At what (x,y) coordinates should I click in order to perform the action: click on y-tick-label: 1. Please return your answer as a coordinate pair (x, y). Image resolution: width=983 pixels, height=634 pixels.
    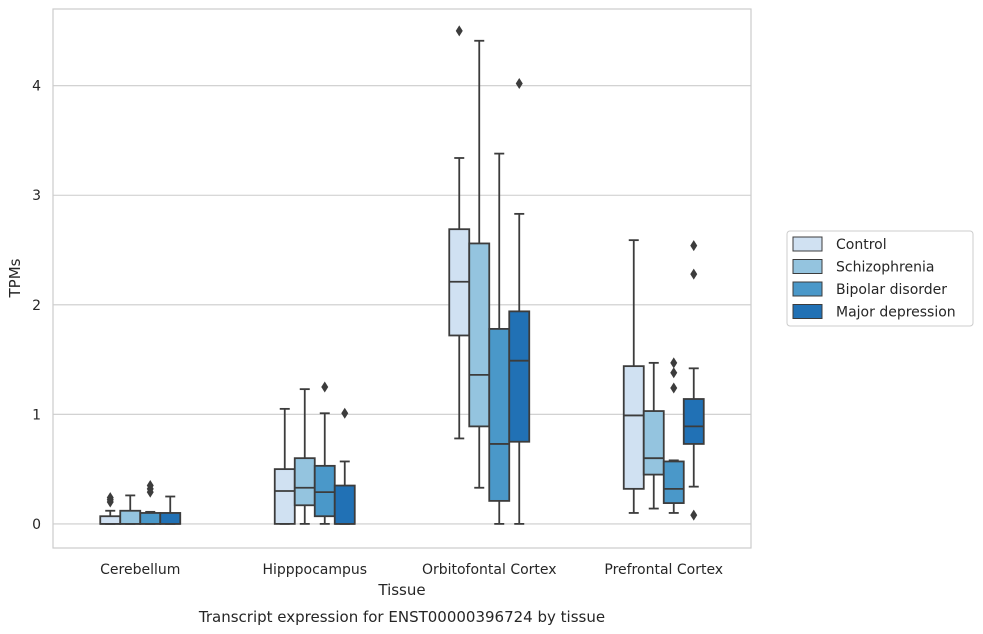
    Looking at the image, I should click on (36, 415).